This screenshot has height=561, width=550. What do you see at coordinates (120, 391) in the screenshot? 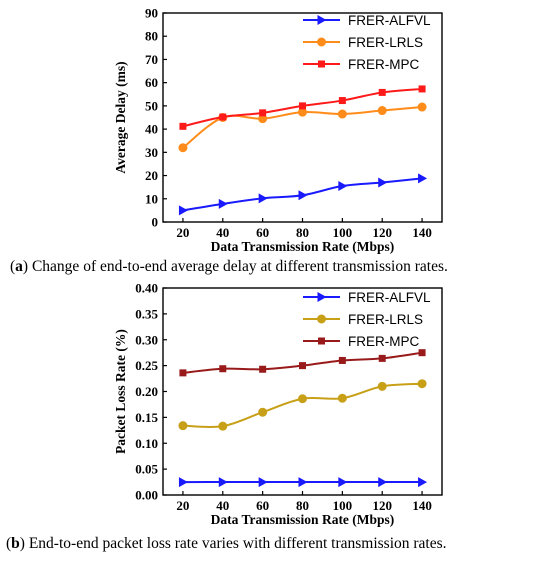
I see `y-axis-label: Packet Loss Rate (%)` at bounding box center [120, 391].